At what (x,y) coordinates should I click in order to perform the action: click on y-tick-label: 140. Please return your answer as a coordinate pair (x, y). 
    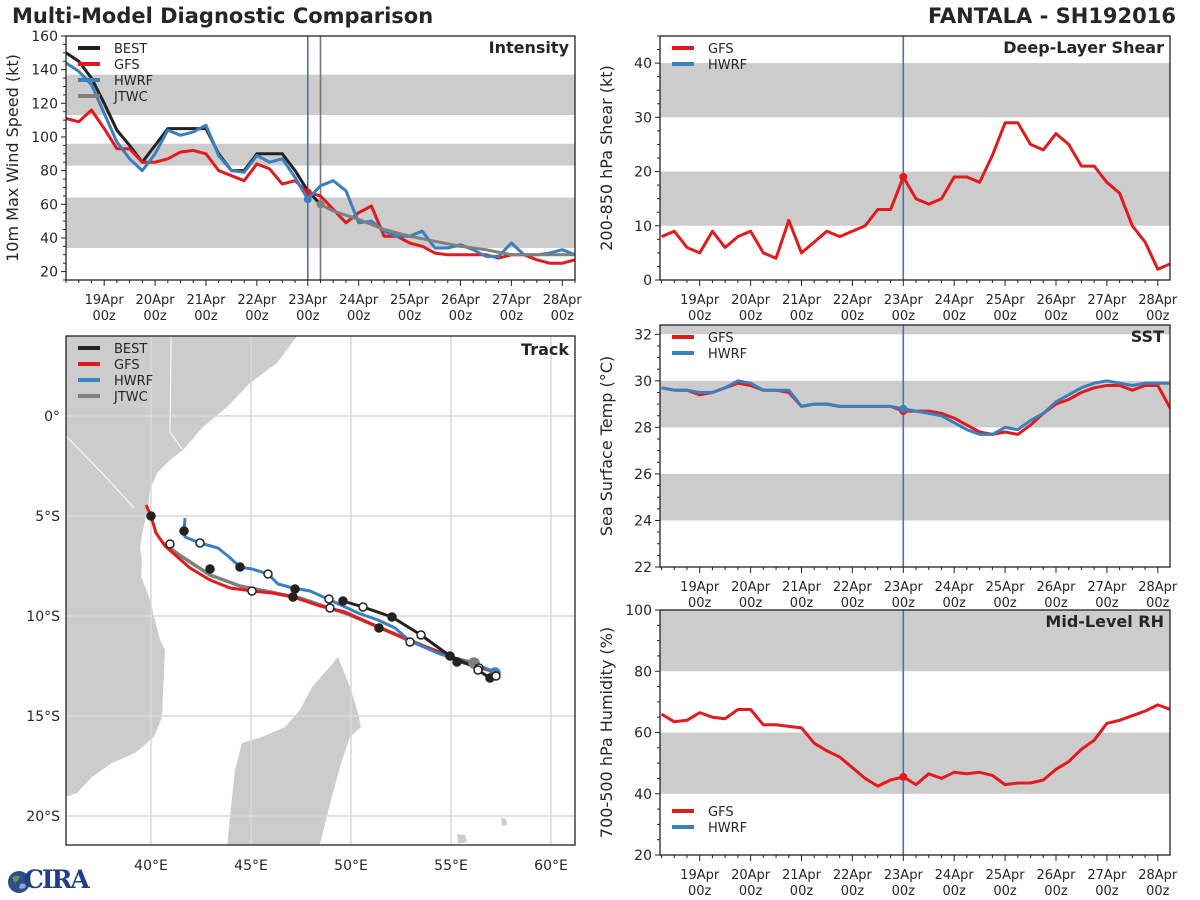
    Looking at the image, I should click on (44, 71).